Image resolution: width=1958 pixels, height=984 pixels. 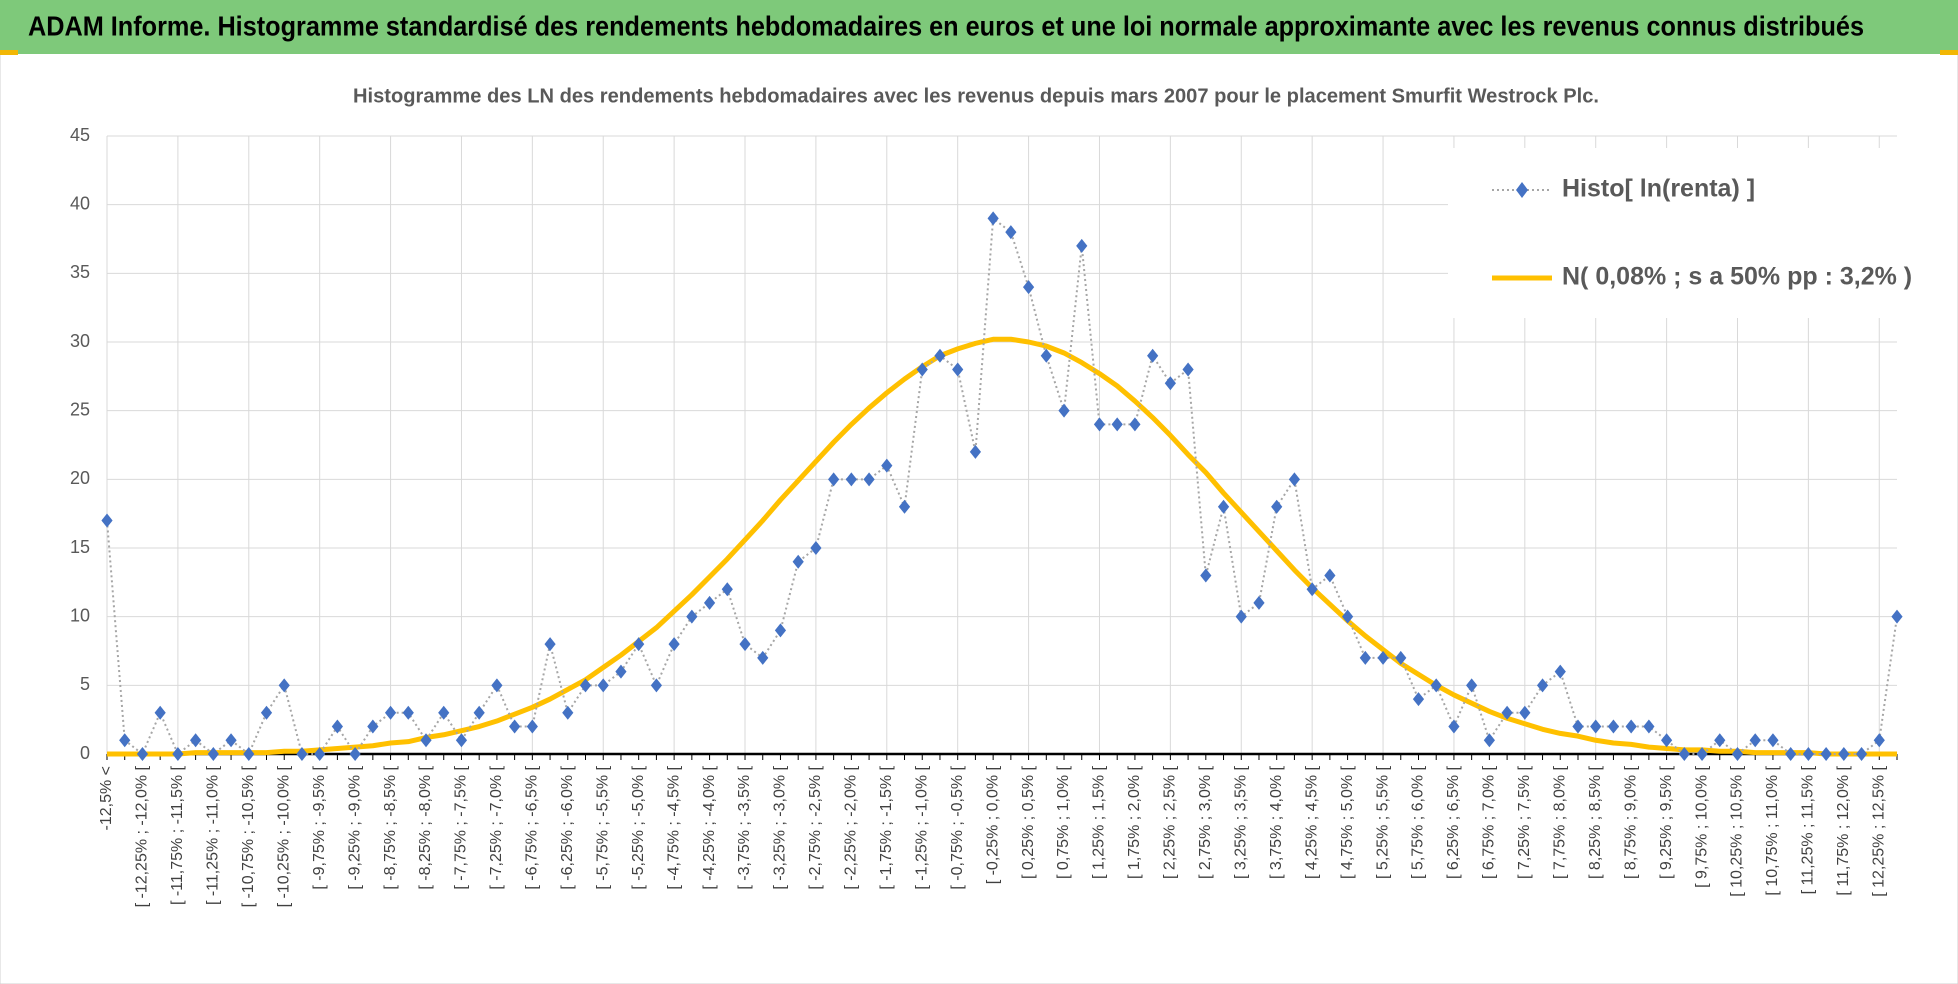 What do you see at coordinates (886, 827) in the screenshot?
I see `x-tick-label: [ -1,75% ; -1,5% [` at bounding box center [886, 827].